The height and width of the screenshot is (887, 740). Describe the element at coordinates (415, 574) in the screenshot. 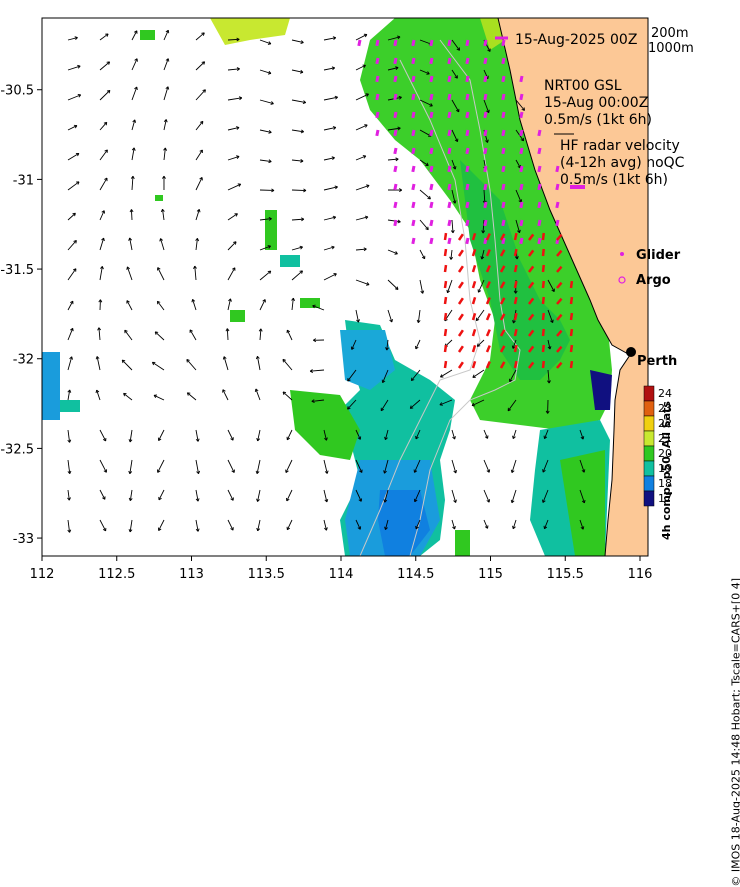

I see `x-tick-label: 114.5` at that location.